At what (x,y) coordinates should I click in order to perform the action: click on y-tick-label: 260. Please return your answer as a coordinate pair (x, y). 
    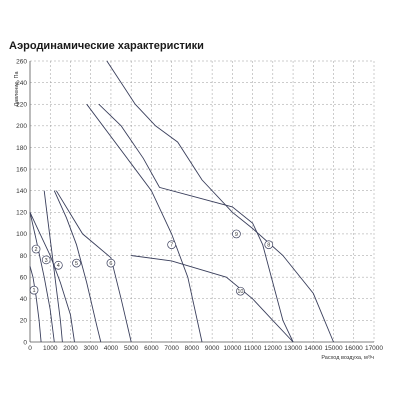
    Looking at the image, I should click on (21, 61).